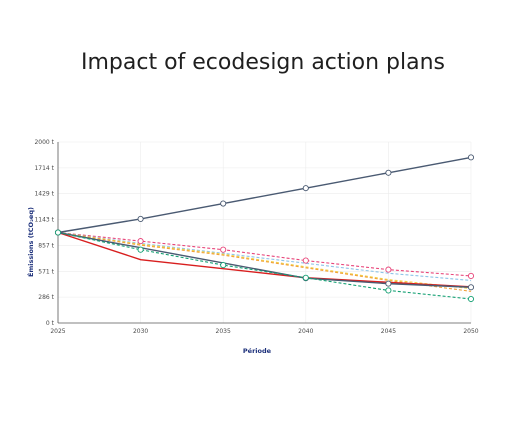  Describe the element at coordinates (223, 331) in the screenshot. I see `x-tick-label: 2035` at that location.